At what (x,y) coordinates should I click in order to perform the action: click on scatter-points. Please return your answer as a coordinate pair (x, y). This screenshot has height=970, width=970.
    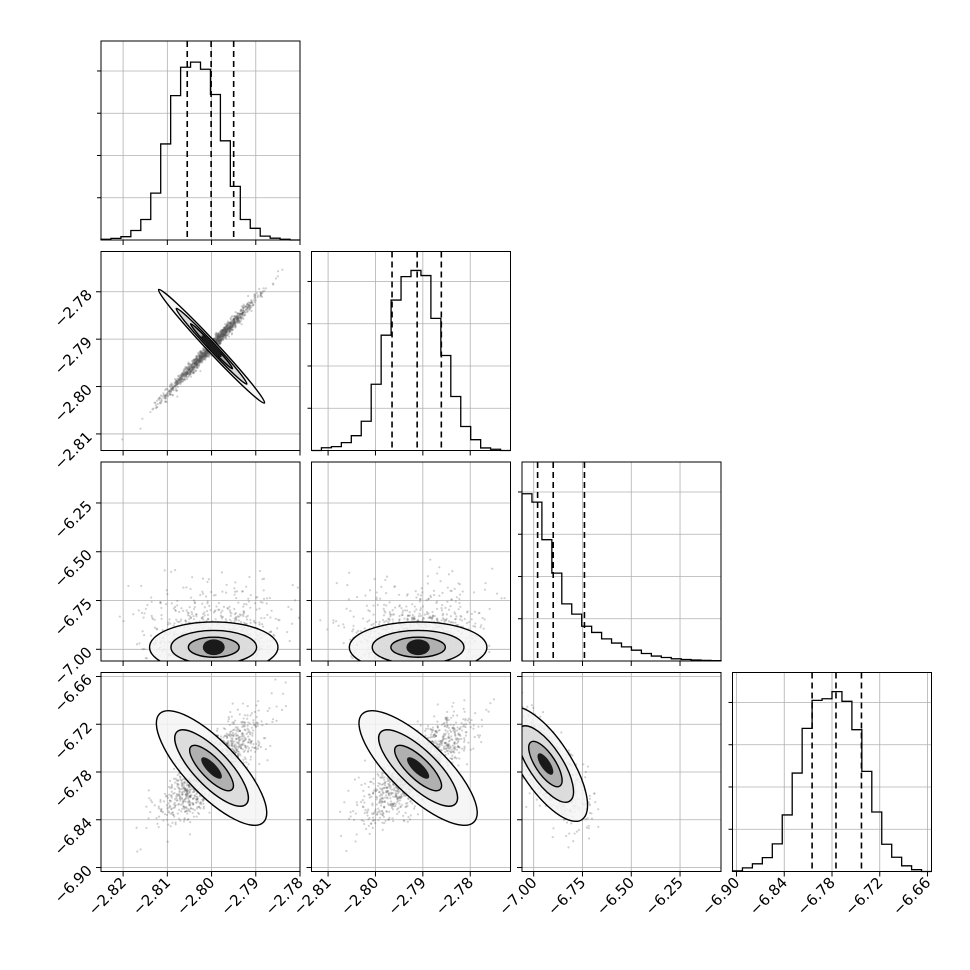
    Looking at the image, I should click on (202, 354).